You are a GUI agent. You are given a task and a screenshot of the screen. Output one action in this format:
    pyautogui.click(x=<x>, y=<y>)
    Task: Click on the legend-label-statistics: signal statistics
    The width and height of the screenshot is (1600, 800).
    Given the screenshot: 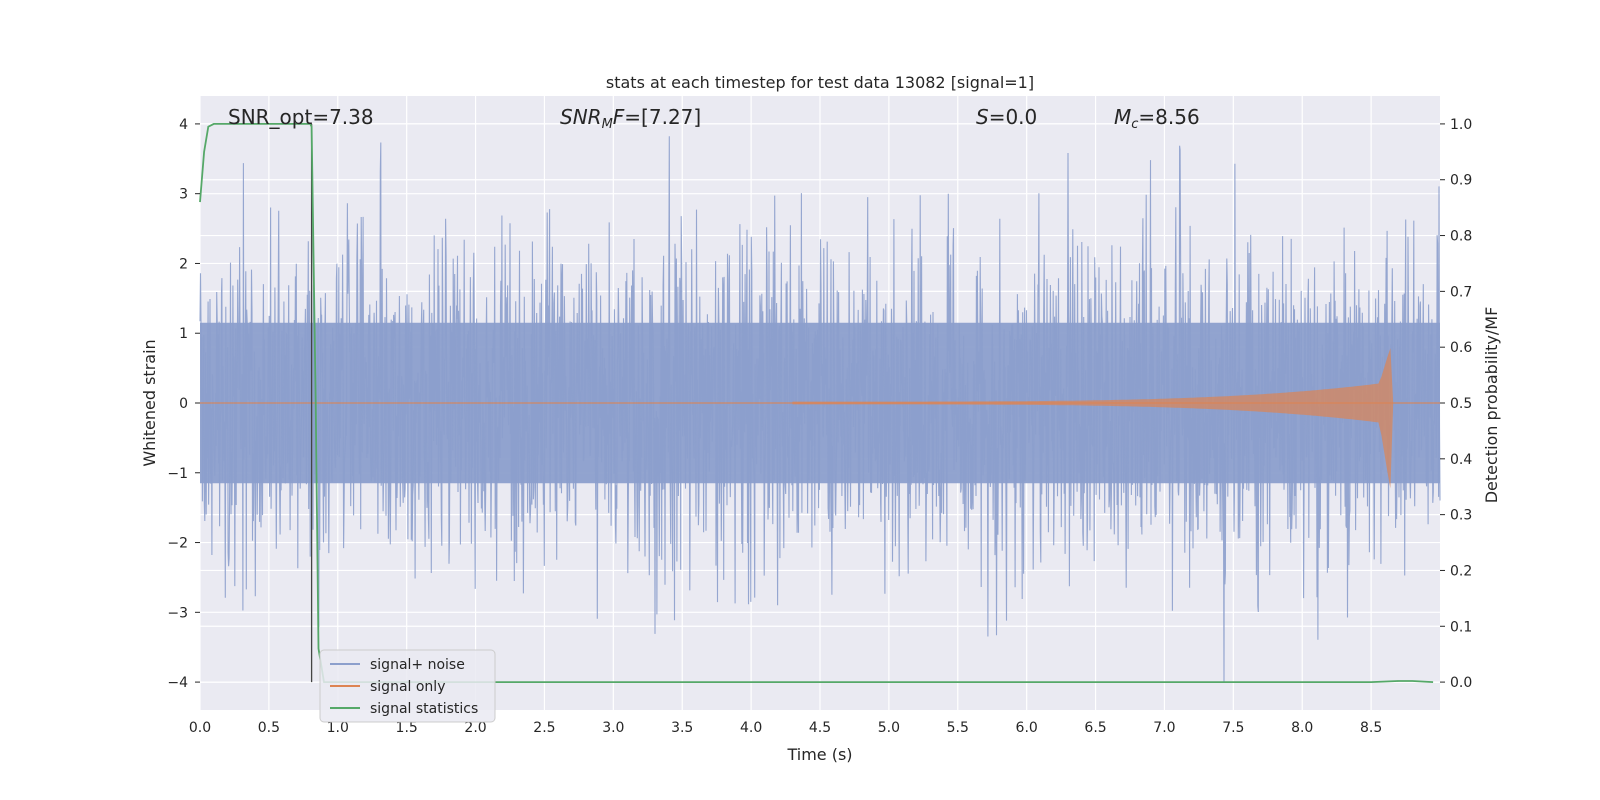 What is the action you would take?
    pyautogui.click(x=424, y=709)
    